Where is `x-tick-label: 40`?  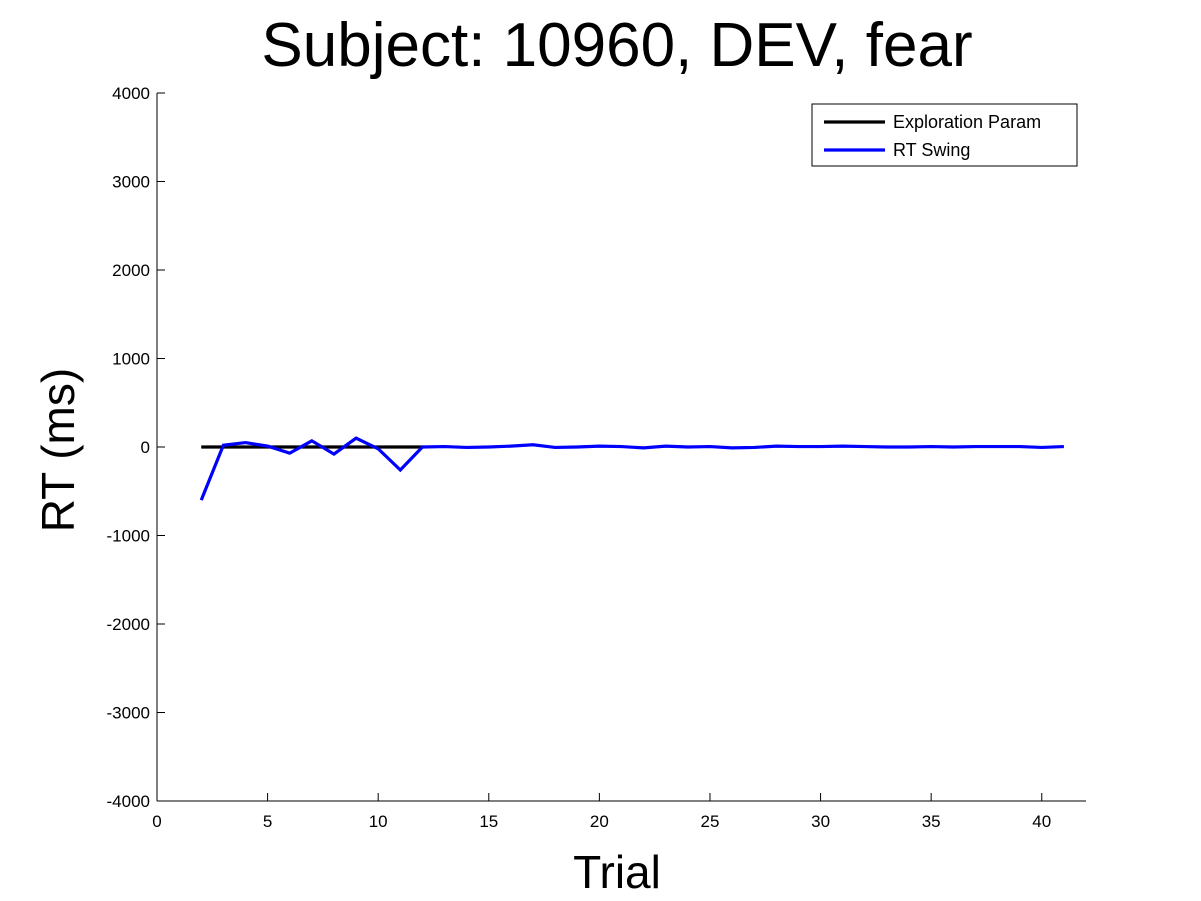 x-tick-label: 40 is located at coordinates (1041, 821).